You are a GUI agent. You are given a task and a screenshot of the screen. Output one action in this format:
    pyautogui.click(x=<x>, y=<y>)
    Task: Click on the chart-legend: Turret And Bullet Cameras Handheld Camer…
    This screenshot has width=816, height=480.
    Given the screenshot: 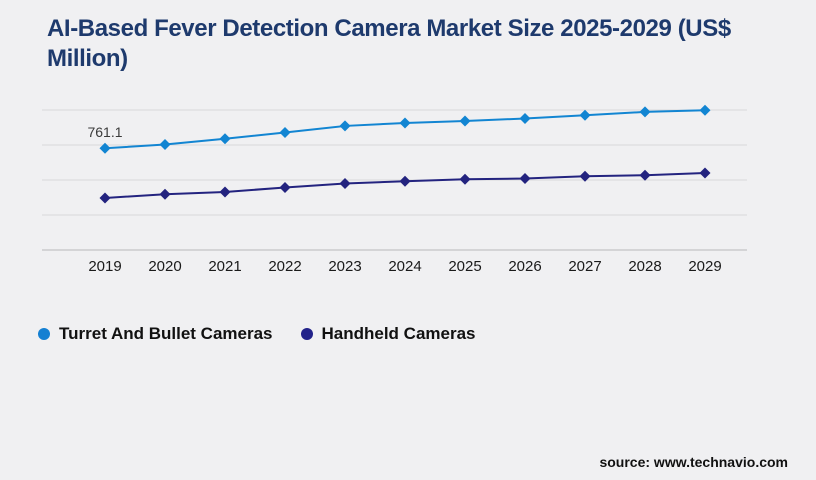 What is the action you would take?
    pyautogui.click(x=257, y=334)
    